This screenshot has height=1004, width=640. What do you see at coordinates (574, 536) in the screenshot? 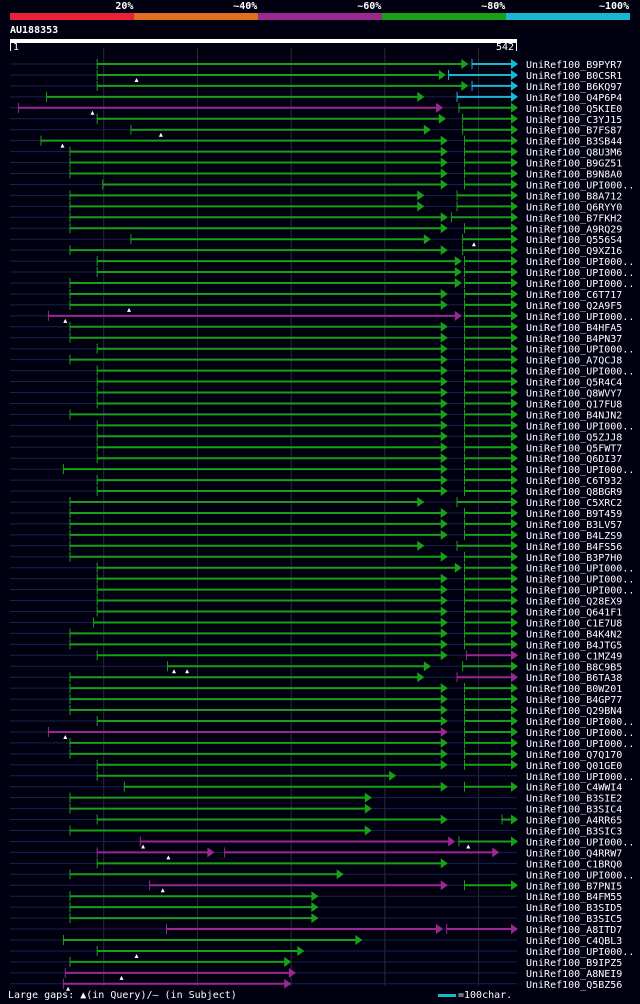
I see `hit-label: UniRef100_B4LZS9` at bounding box center [574, 536].